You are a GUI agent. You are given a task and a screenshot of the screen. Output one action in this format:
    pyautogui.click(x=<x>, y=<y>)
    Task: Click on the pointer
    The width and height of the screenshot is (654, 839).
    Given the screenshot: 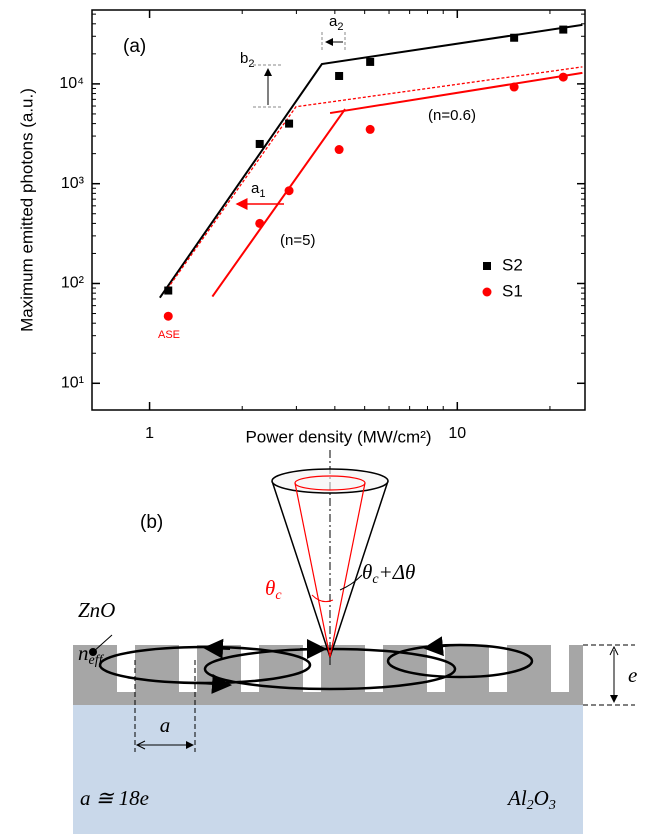 What is the action you would take?
    pyautogui.click(x=102, y=643)
    